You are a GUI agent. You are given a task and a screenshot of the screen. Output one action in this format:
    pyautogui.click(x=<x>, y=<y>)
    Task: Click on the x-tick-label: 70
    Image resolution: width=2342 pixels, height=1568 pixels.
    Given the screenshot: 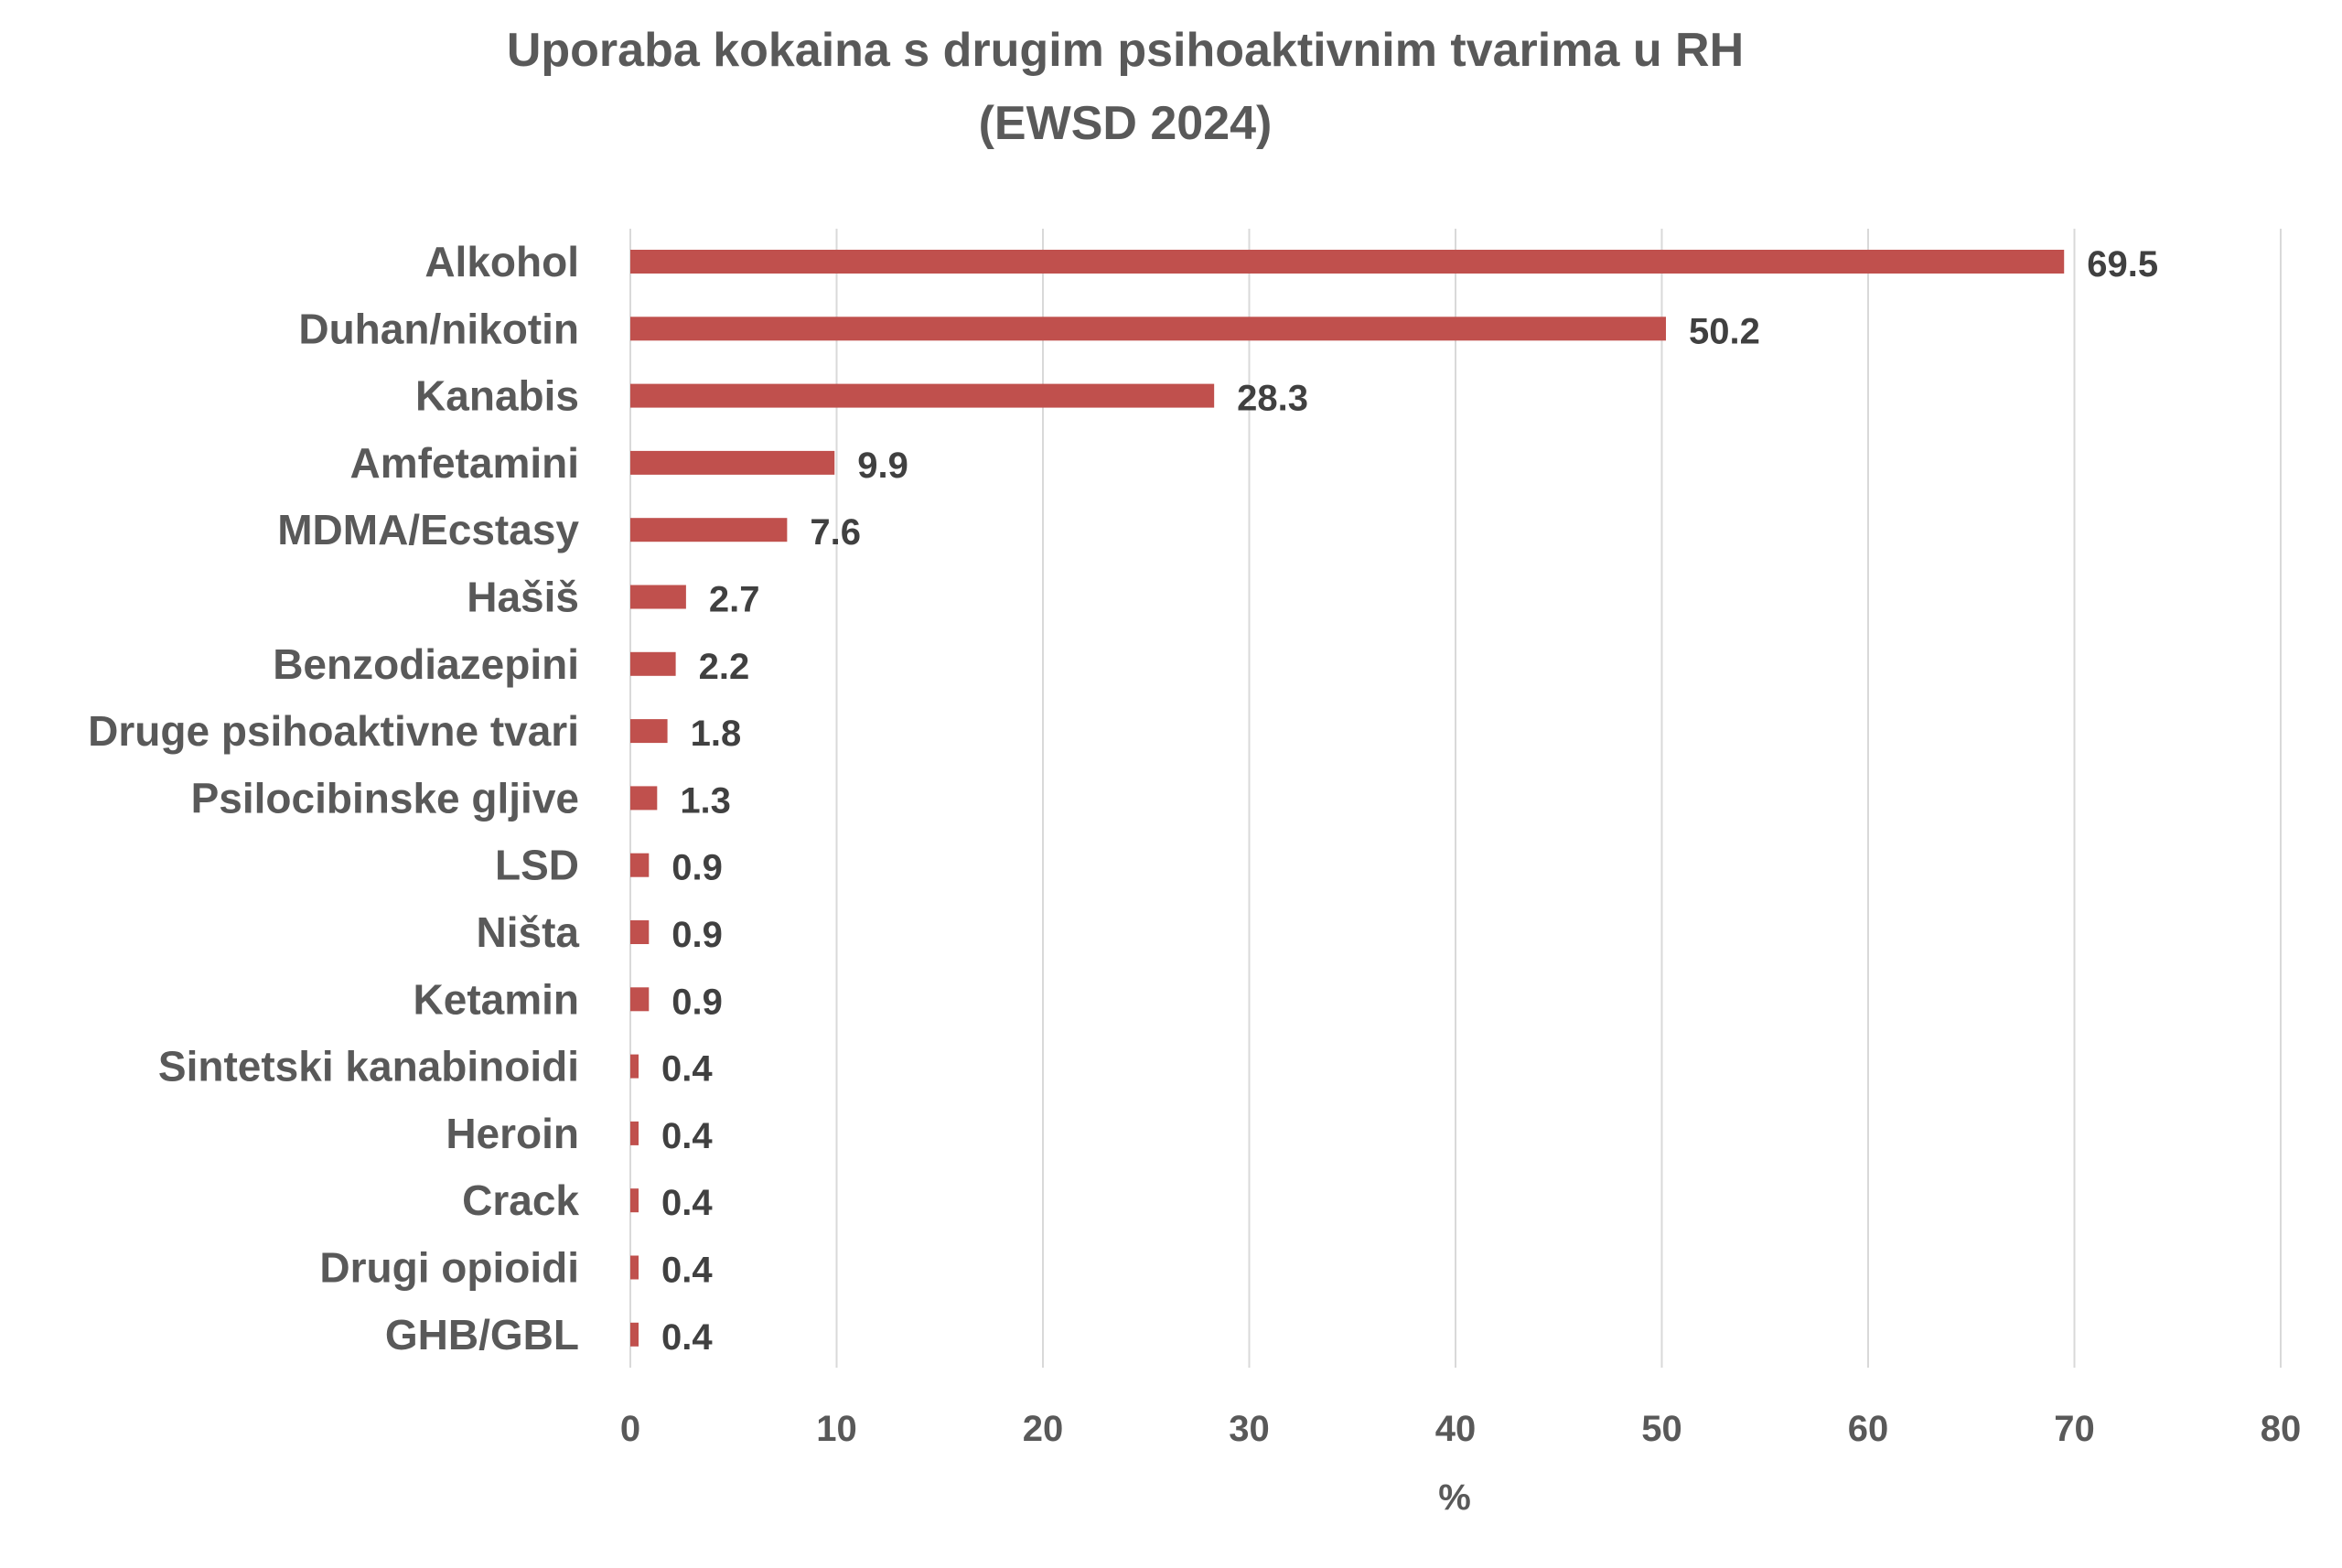 What is the action you would take?
    pyautogui.click(x=2074, y=1429)
    